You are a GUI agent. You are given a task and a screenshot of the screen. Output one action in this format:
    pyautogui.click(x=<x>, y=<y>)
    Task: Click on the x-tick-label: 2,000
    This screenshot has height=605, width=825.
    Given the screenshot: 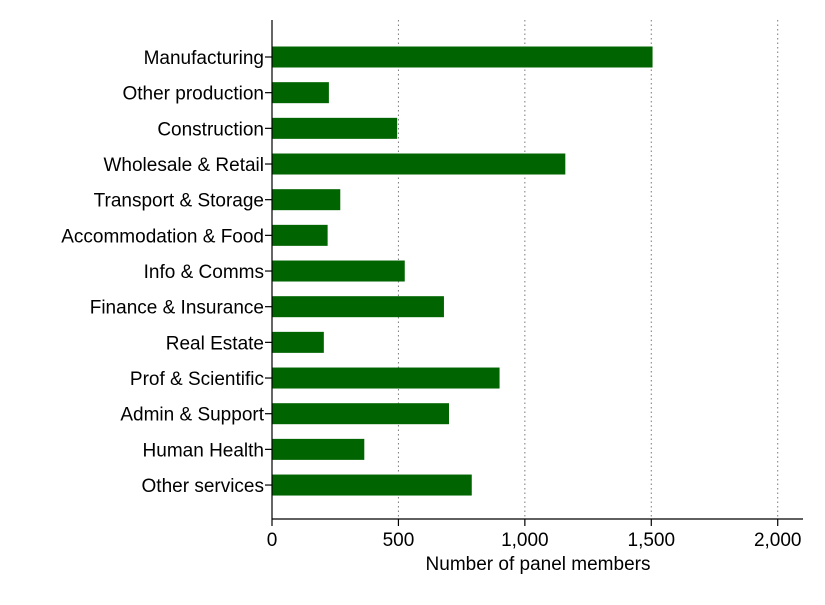 What is the action you would take?
    pyautogui.click(x=778, y=540)
    